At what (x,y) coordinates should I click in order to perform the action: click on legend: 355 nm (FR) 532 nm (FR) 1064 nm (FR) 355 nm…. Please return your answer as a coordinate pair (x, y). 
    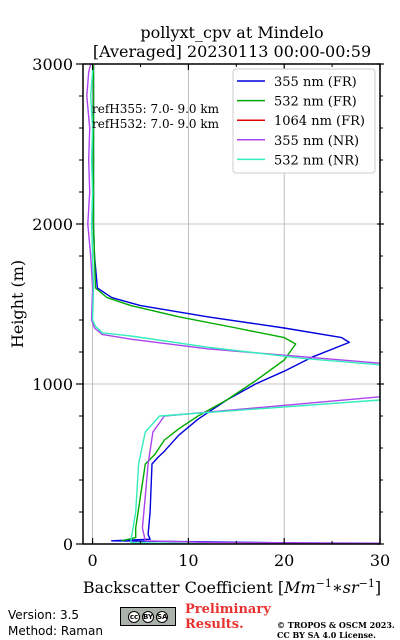
    Looking at the image, I should click on (304, 121).